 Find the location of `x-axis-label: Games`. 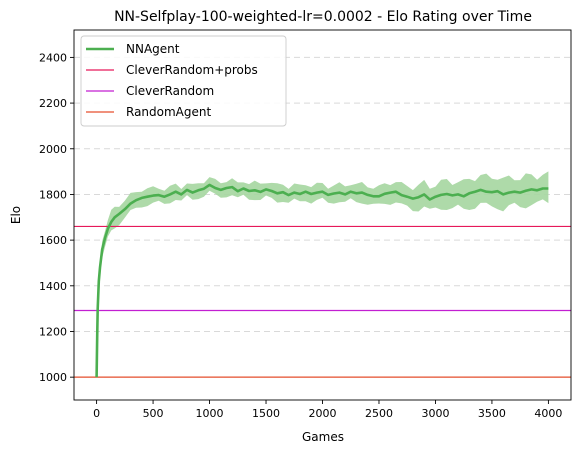

x-axis-label: Games is located at coordinates (323, 437).